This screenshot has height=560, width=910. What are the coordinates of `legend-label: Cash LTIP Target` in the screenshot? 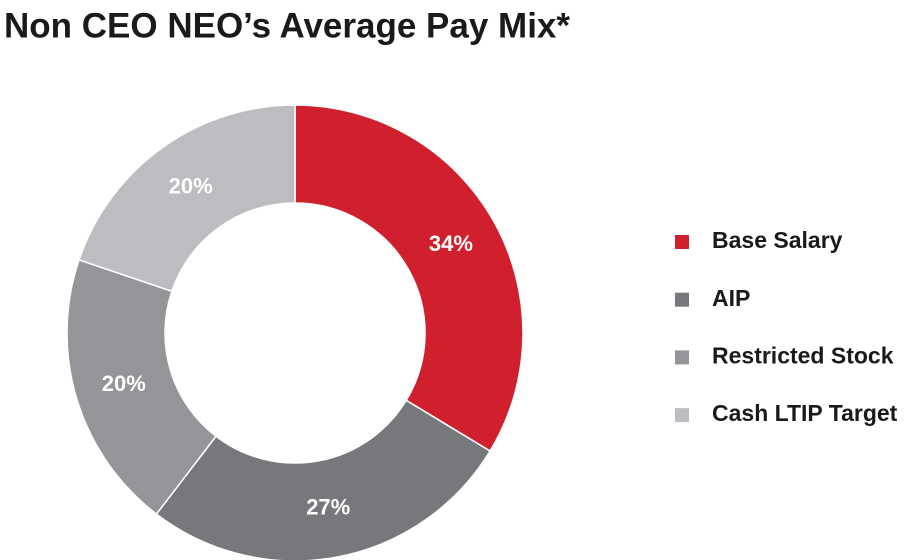 It's located at (805, 413).